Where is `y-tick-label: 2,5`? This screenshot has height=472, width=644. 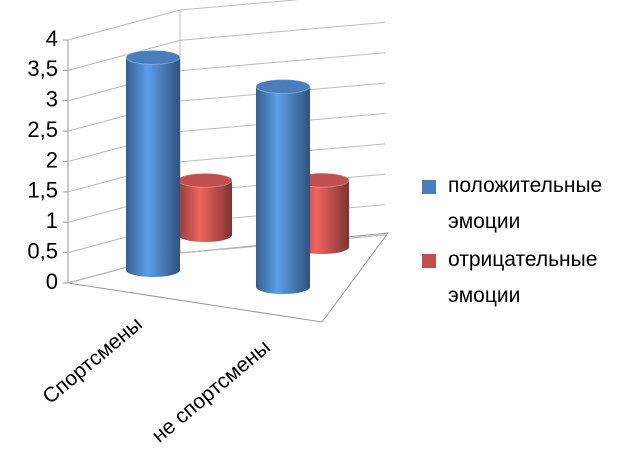 y-tick-label: 2,5 is located at coordinates (42, 129).